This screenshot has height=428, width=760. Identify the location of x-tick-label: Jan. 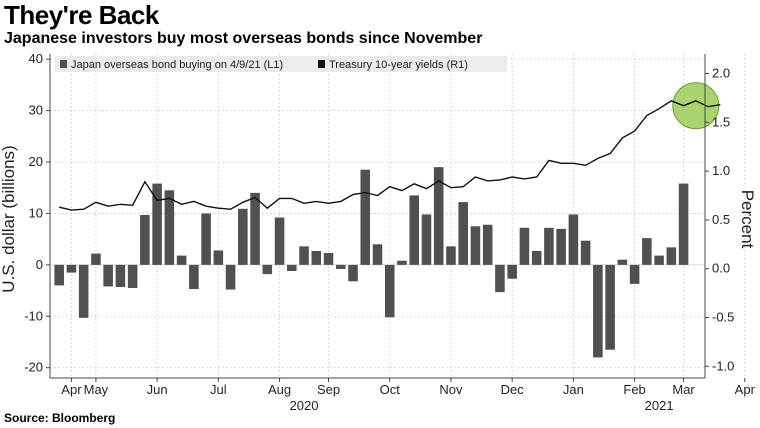
(573, 389).